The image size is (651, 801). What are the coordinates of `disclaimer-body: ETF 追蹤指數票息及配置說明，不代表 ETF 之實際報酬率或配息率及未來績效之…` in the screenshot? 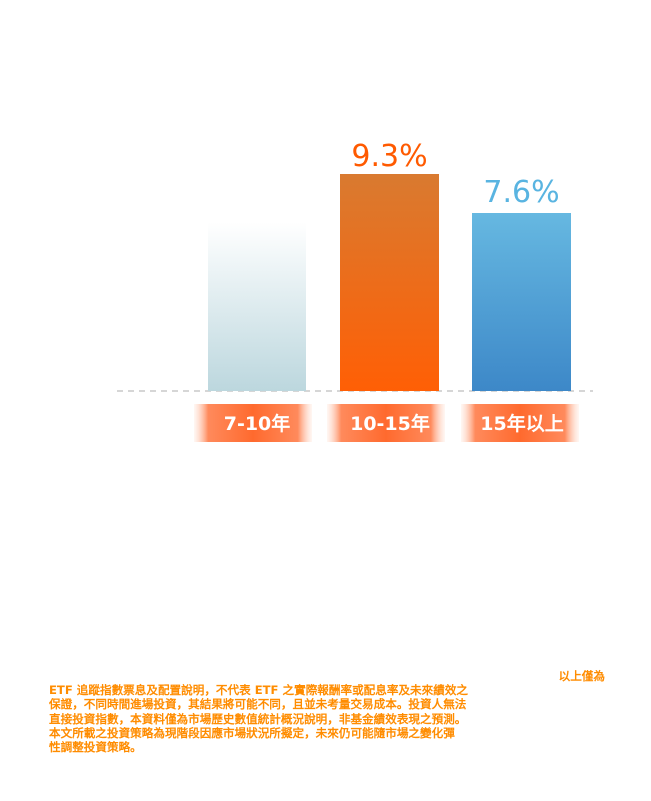 It's located at (259, 719).